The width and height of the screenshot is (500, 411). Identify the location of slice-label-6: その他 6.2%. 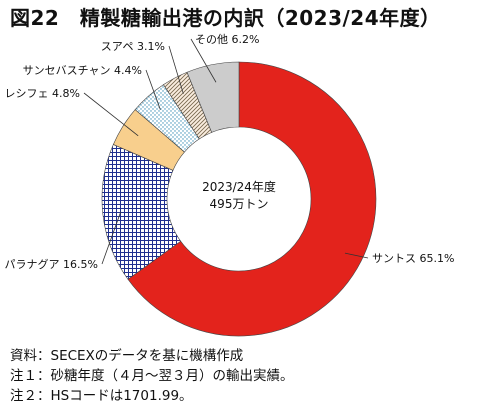
(227, 39).